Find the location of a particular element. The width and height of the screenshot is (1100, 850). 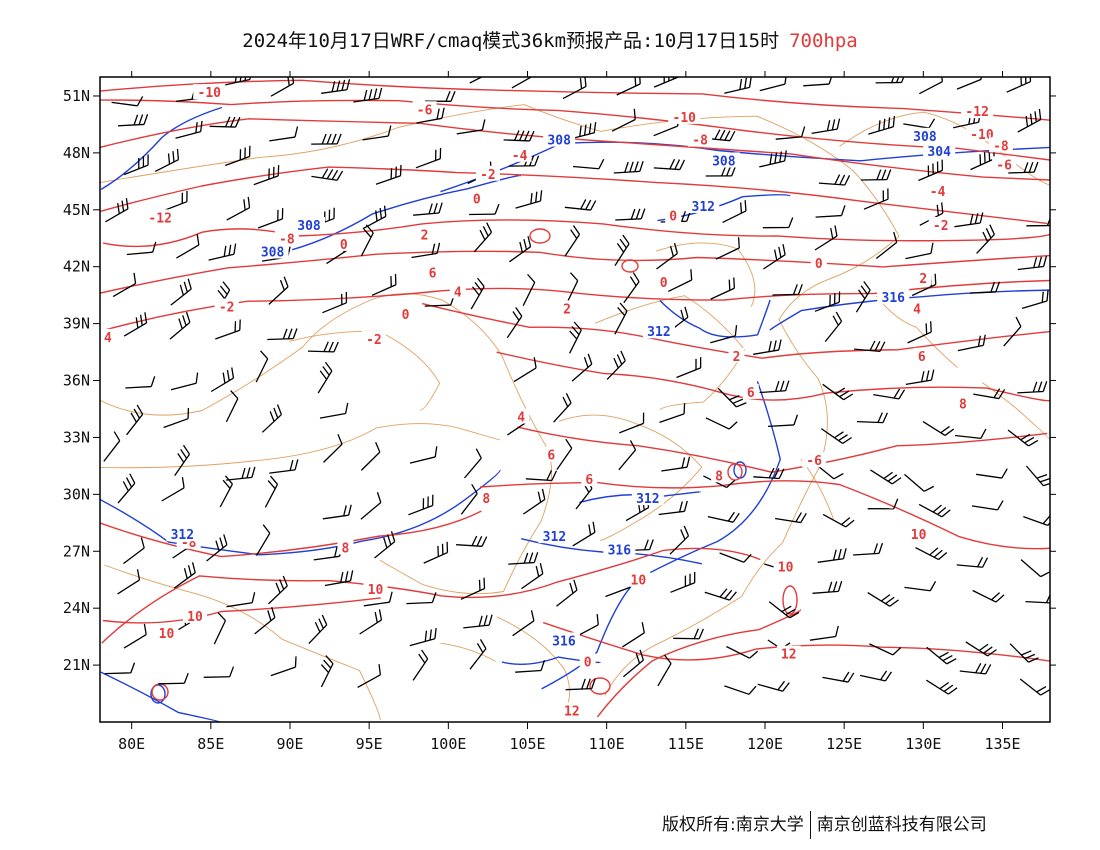

lat-tick-label: 21N is located at coordinates (76, 665).